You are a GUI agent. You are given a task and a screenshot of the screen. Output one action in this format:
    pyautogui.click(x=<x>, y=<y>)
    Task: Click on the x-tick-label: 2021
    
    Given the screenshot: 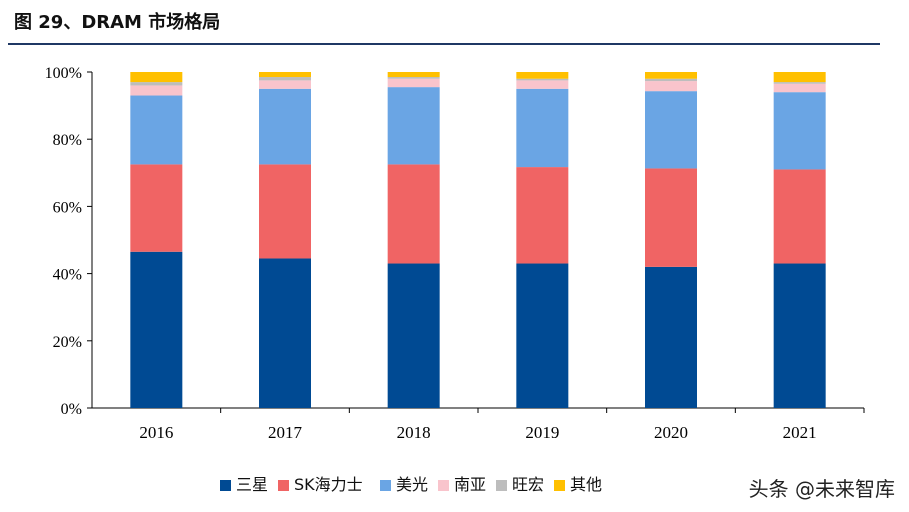 What is the action you would take?
    pyautogui.click(x=800, y=432)
    